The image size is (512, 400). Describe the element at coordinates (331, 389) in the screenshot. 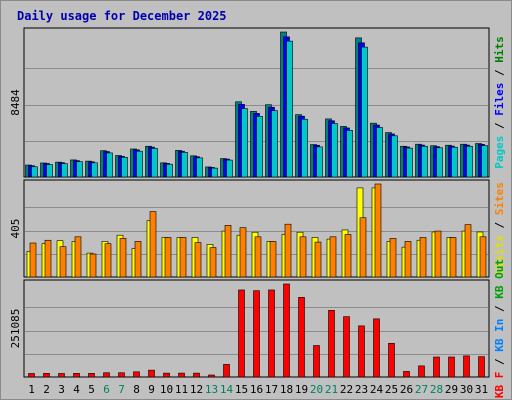

I see `x-tick-day-21: 21` at that location.